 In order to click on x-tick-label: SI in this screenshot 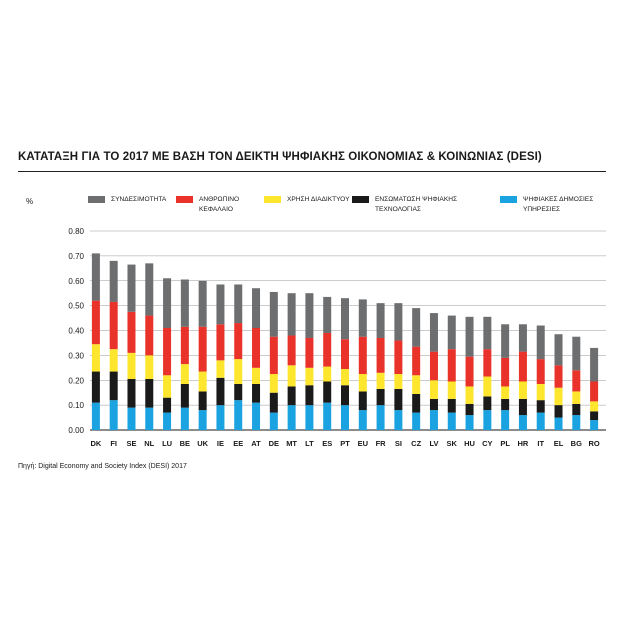, I will do `click(398, 443)`.